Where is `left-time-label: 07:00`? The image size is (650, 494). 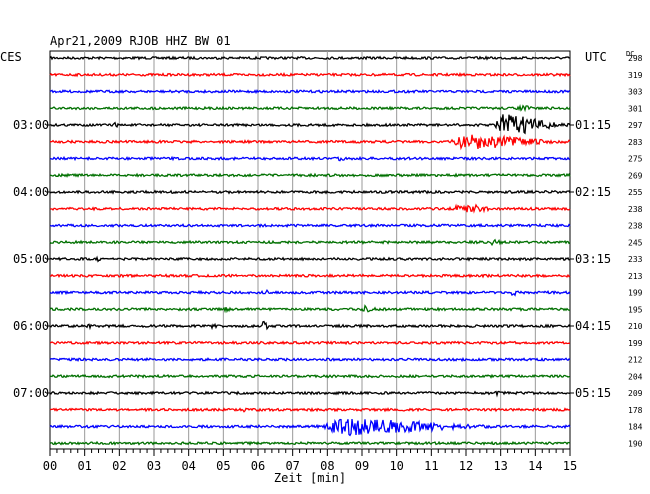 left-time-label: 07:00 is located at coordinates (31, 393).